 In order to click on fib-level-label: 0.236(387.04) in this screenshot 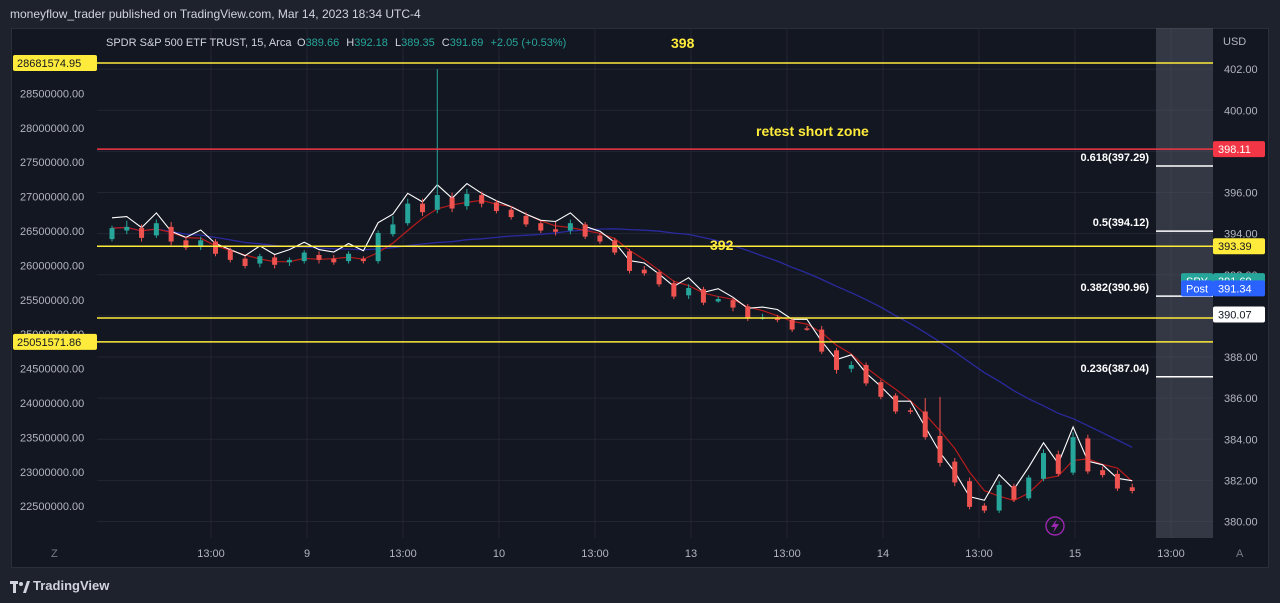, I will do `click(1115, 369)`.